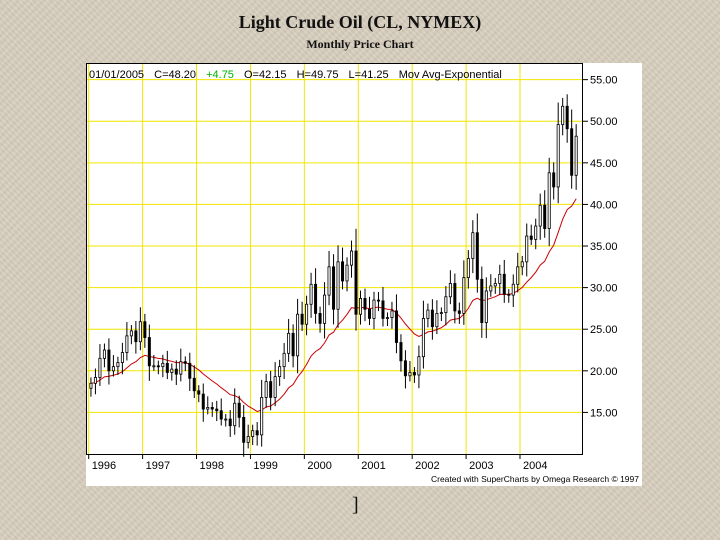  I want to click on x-tick-label: 1998, so click(212, 466).